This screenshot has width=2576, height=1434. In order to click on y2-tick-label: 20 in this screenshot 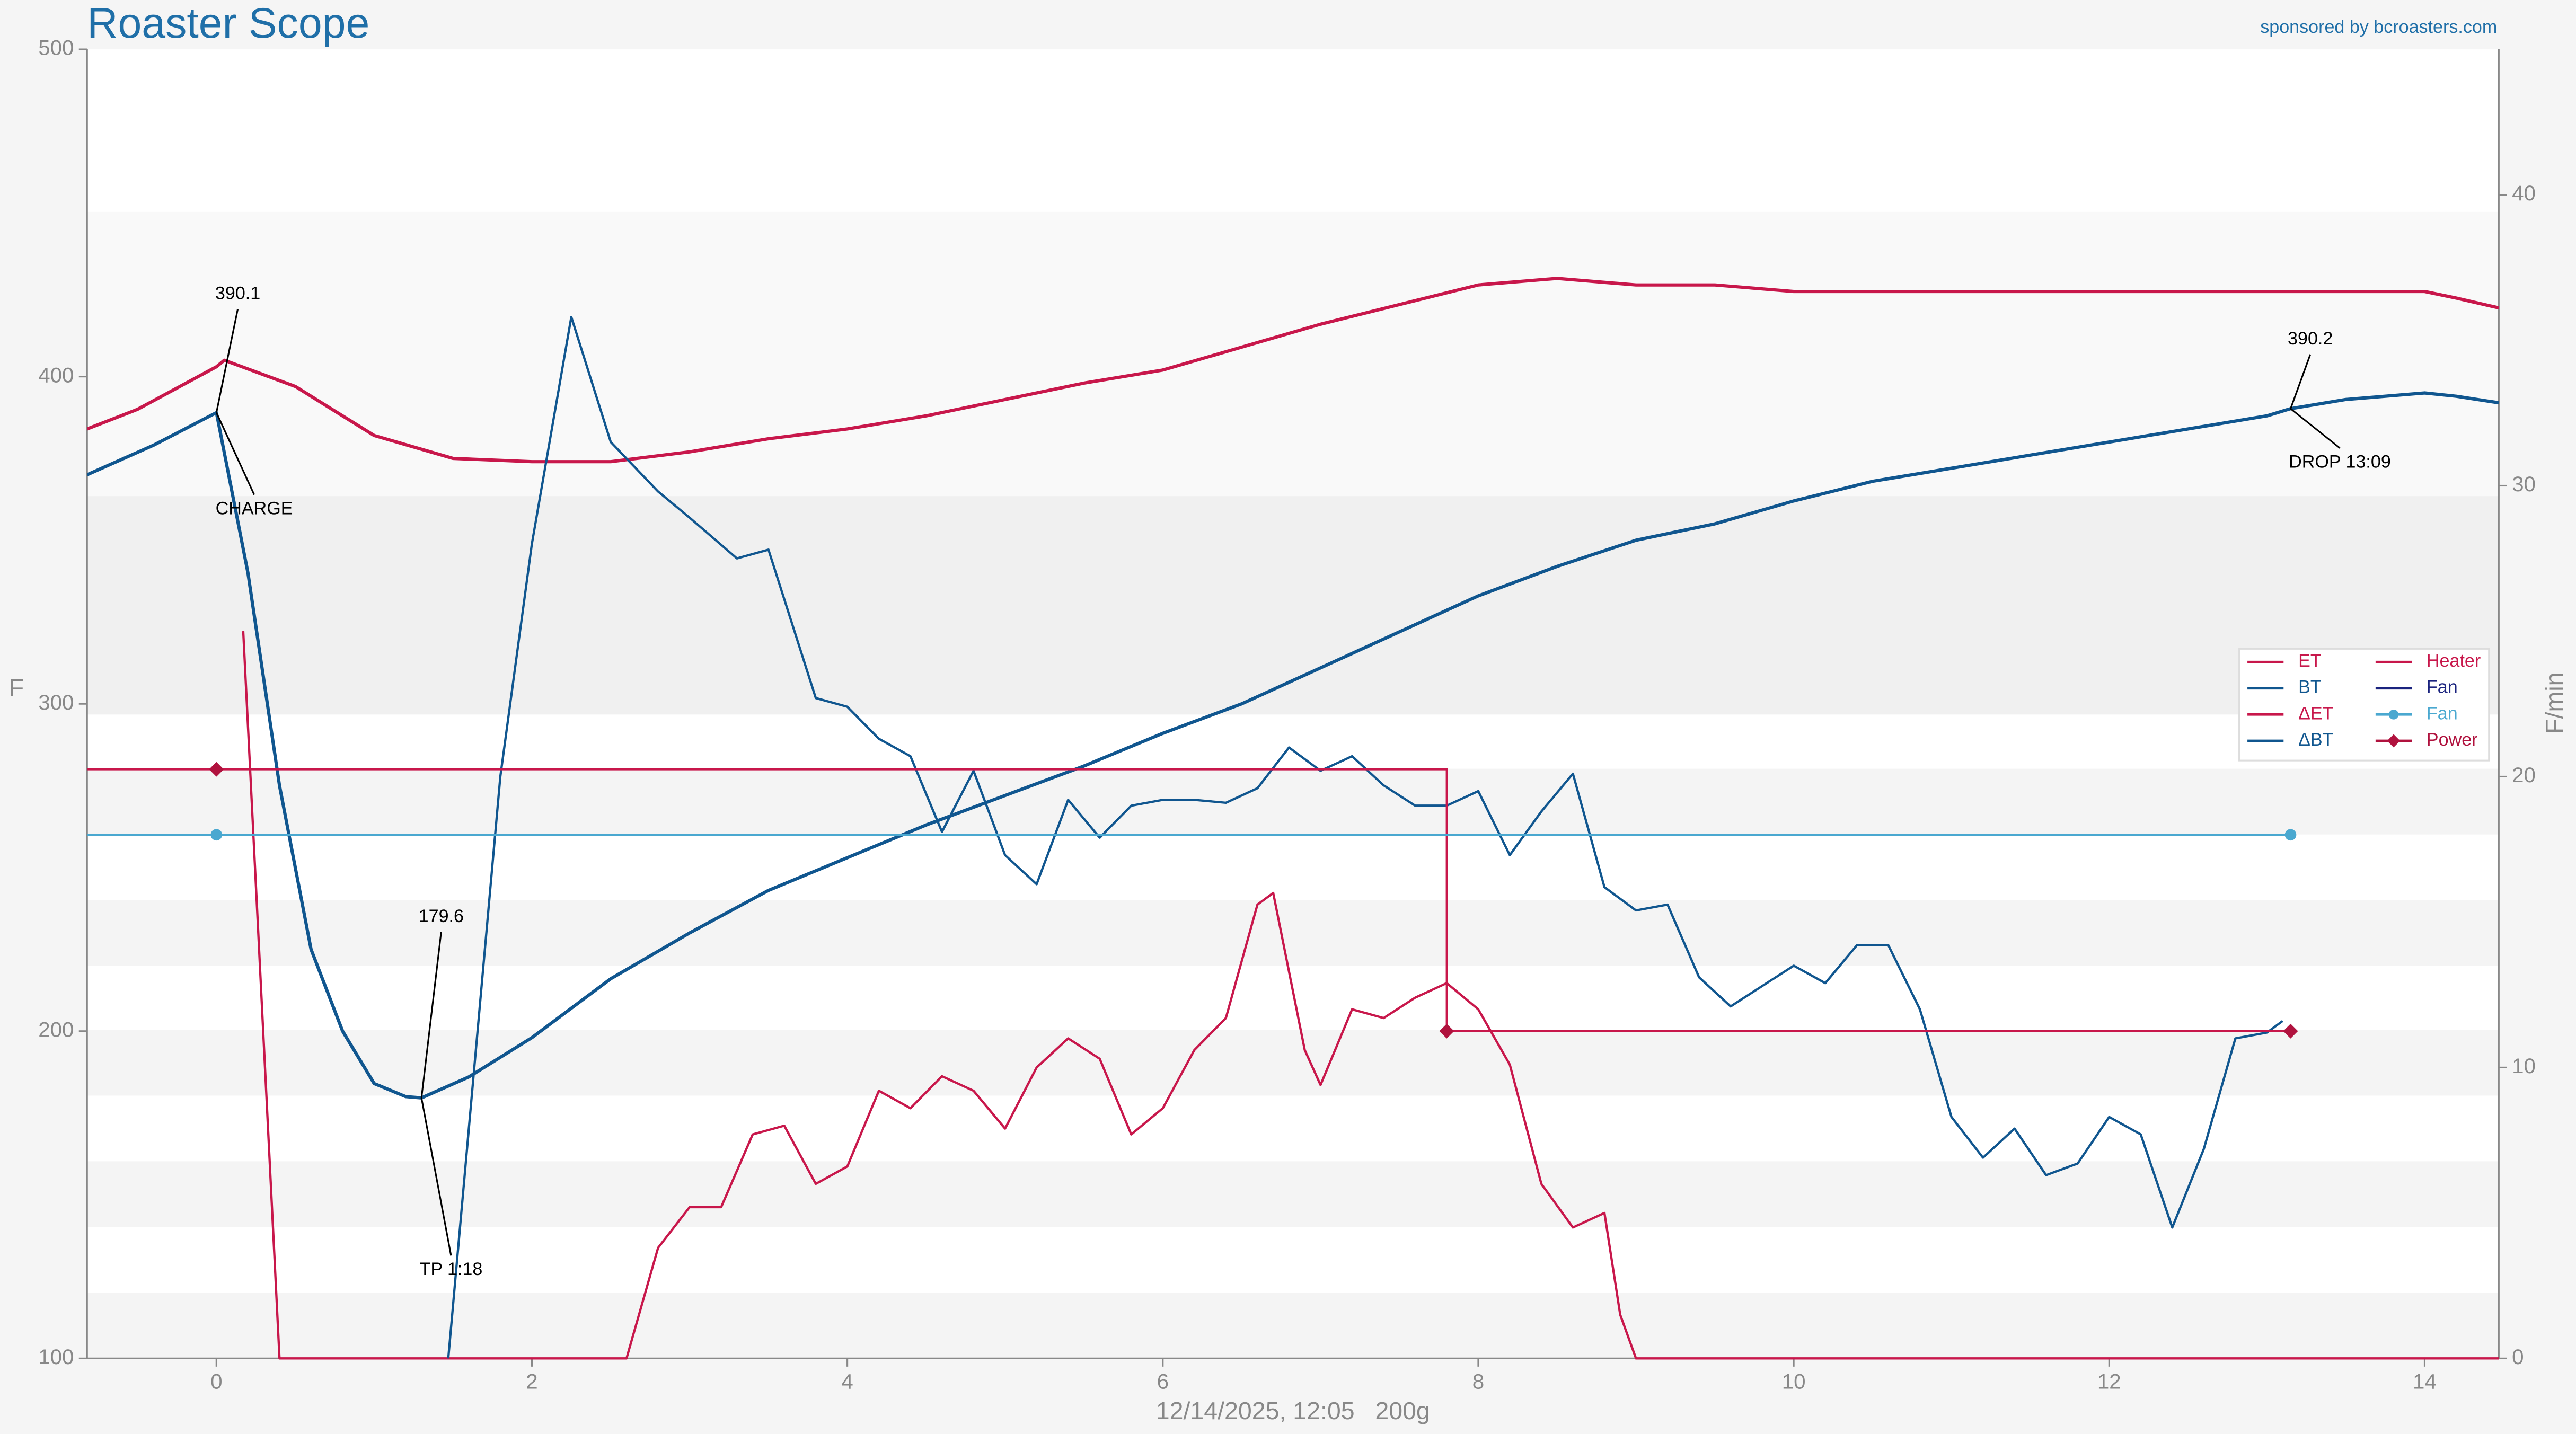, I will do `click(2524, 775)`.